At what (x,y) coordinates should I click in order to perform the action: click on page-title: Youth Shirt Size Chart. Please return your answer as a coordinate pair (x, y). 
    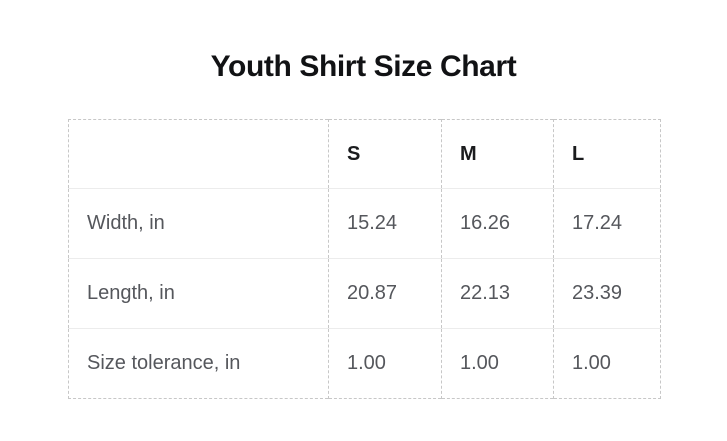
    Looking at the image, I should click on (363, 66).